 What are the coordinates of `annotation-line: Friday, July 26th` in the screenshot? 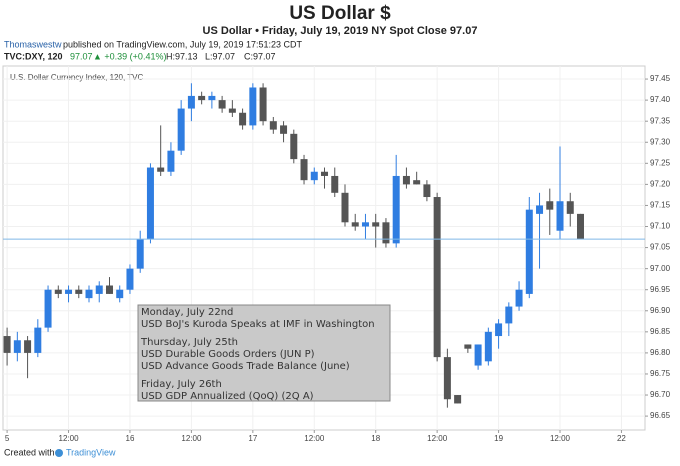 It's located at (181, 384).